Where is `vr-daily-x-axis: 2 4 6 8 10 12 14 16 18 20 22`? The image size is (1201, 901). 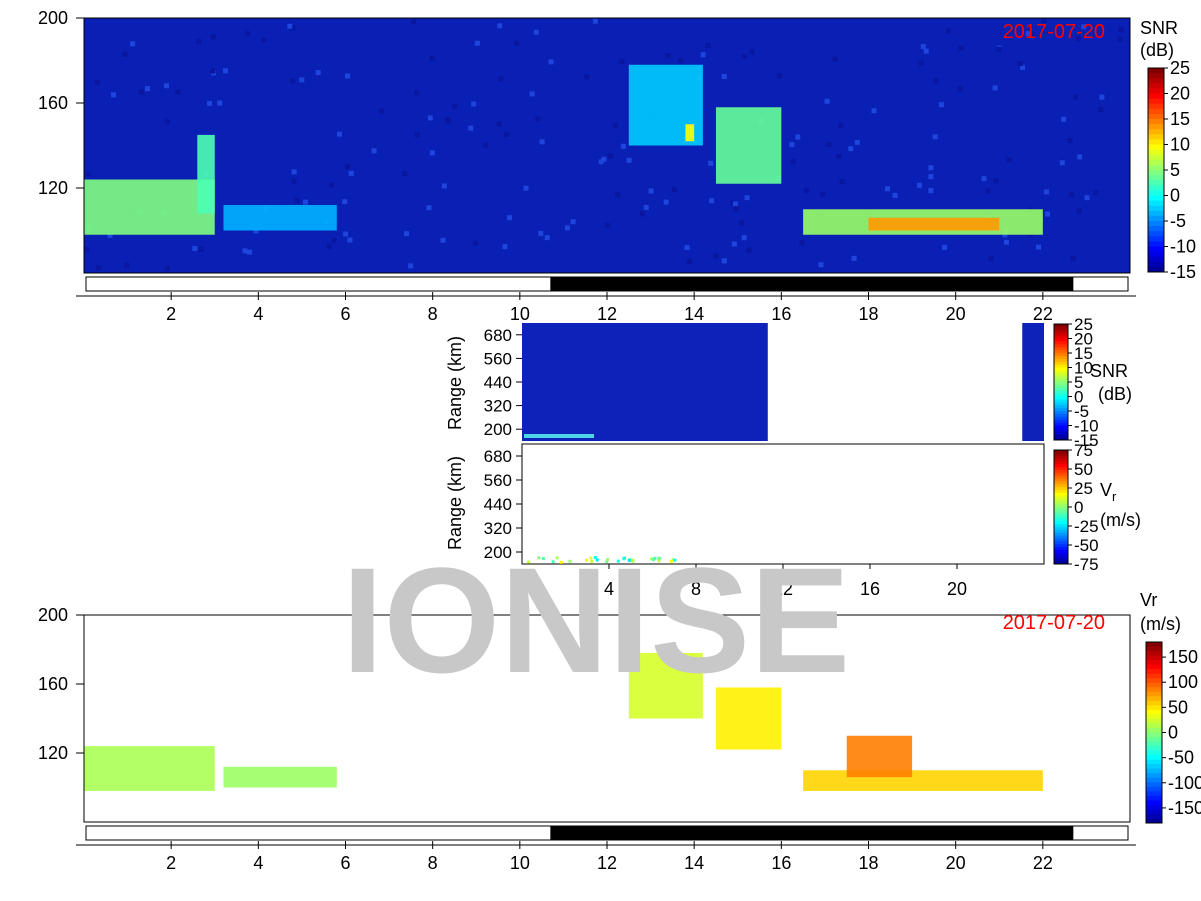 vr-daily-x-axis: 2 4 6 8 10 12 14 16 18 20 22 is located at coordinates (609, 857).